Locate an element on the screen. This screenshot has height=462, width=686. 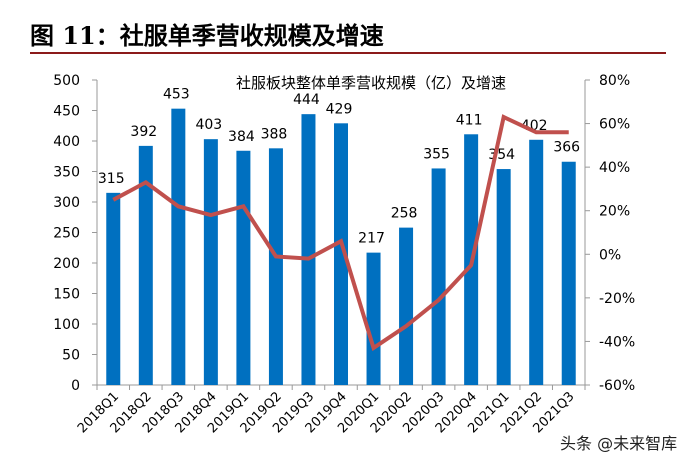
left-tick-label: 450 is located at coordinates (66, 112).